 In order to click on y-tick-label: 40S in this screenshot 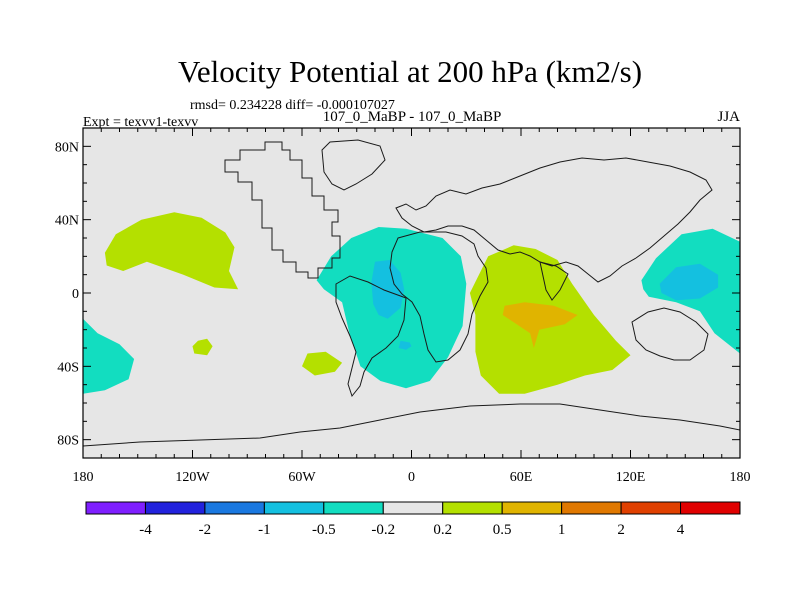, I will do `click(68, 367)`.